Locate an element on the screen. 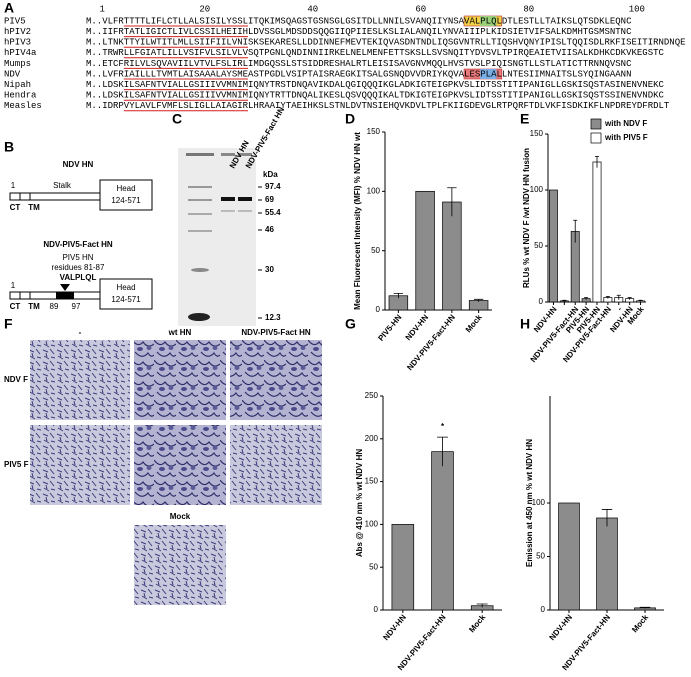 The width and height of the screenshot is (691, 677). row-label: PIV5 F is located at coordinates (16, 464).